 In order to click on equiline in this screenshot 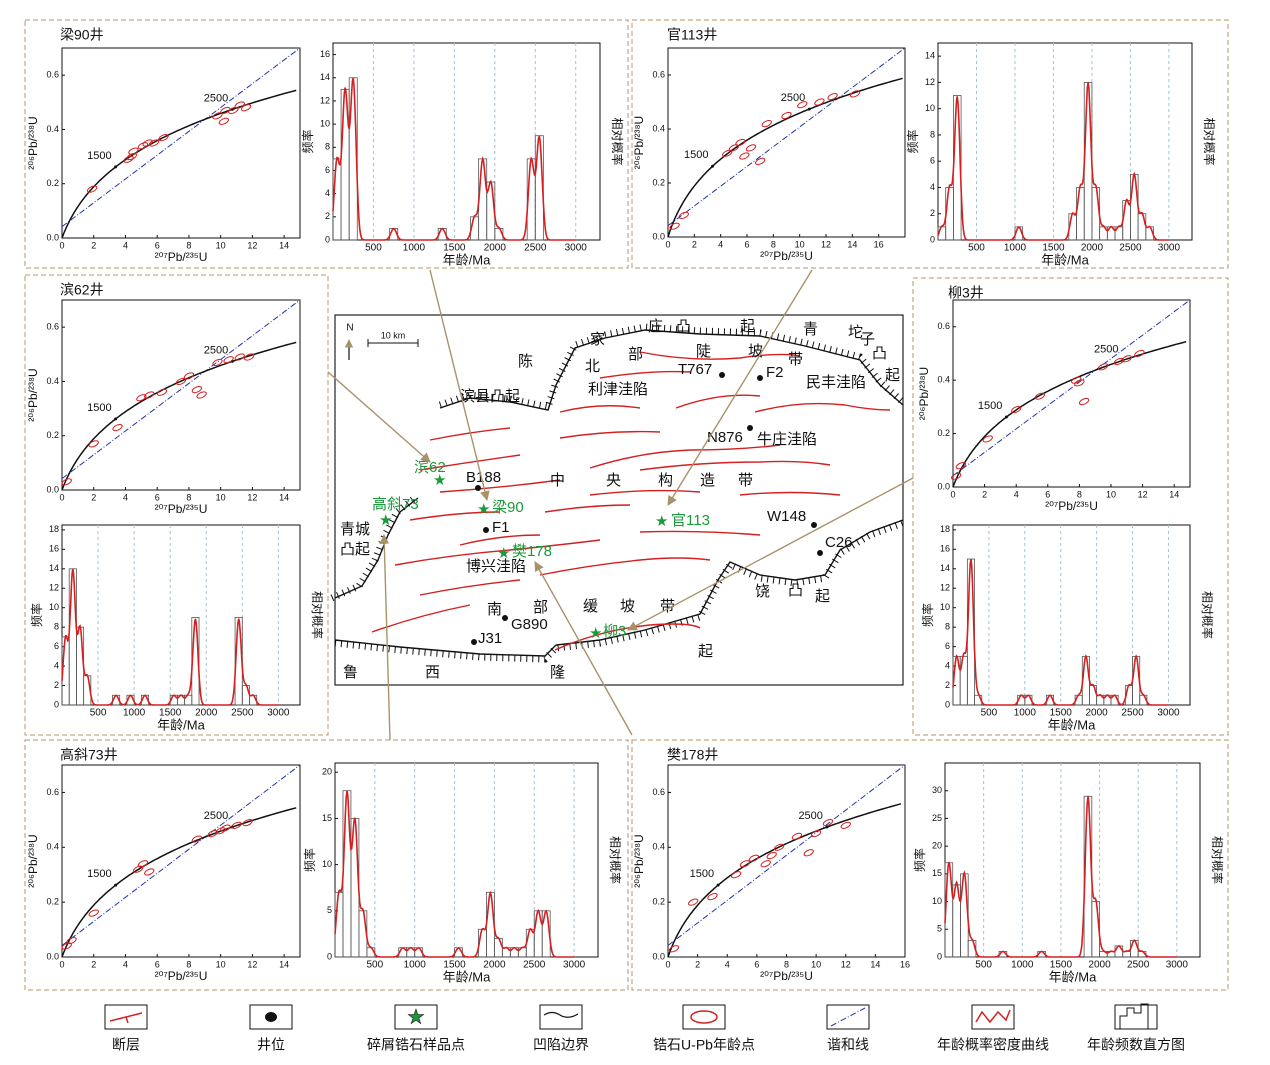, I will do `click(181, 137)`.